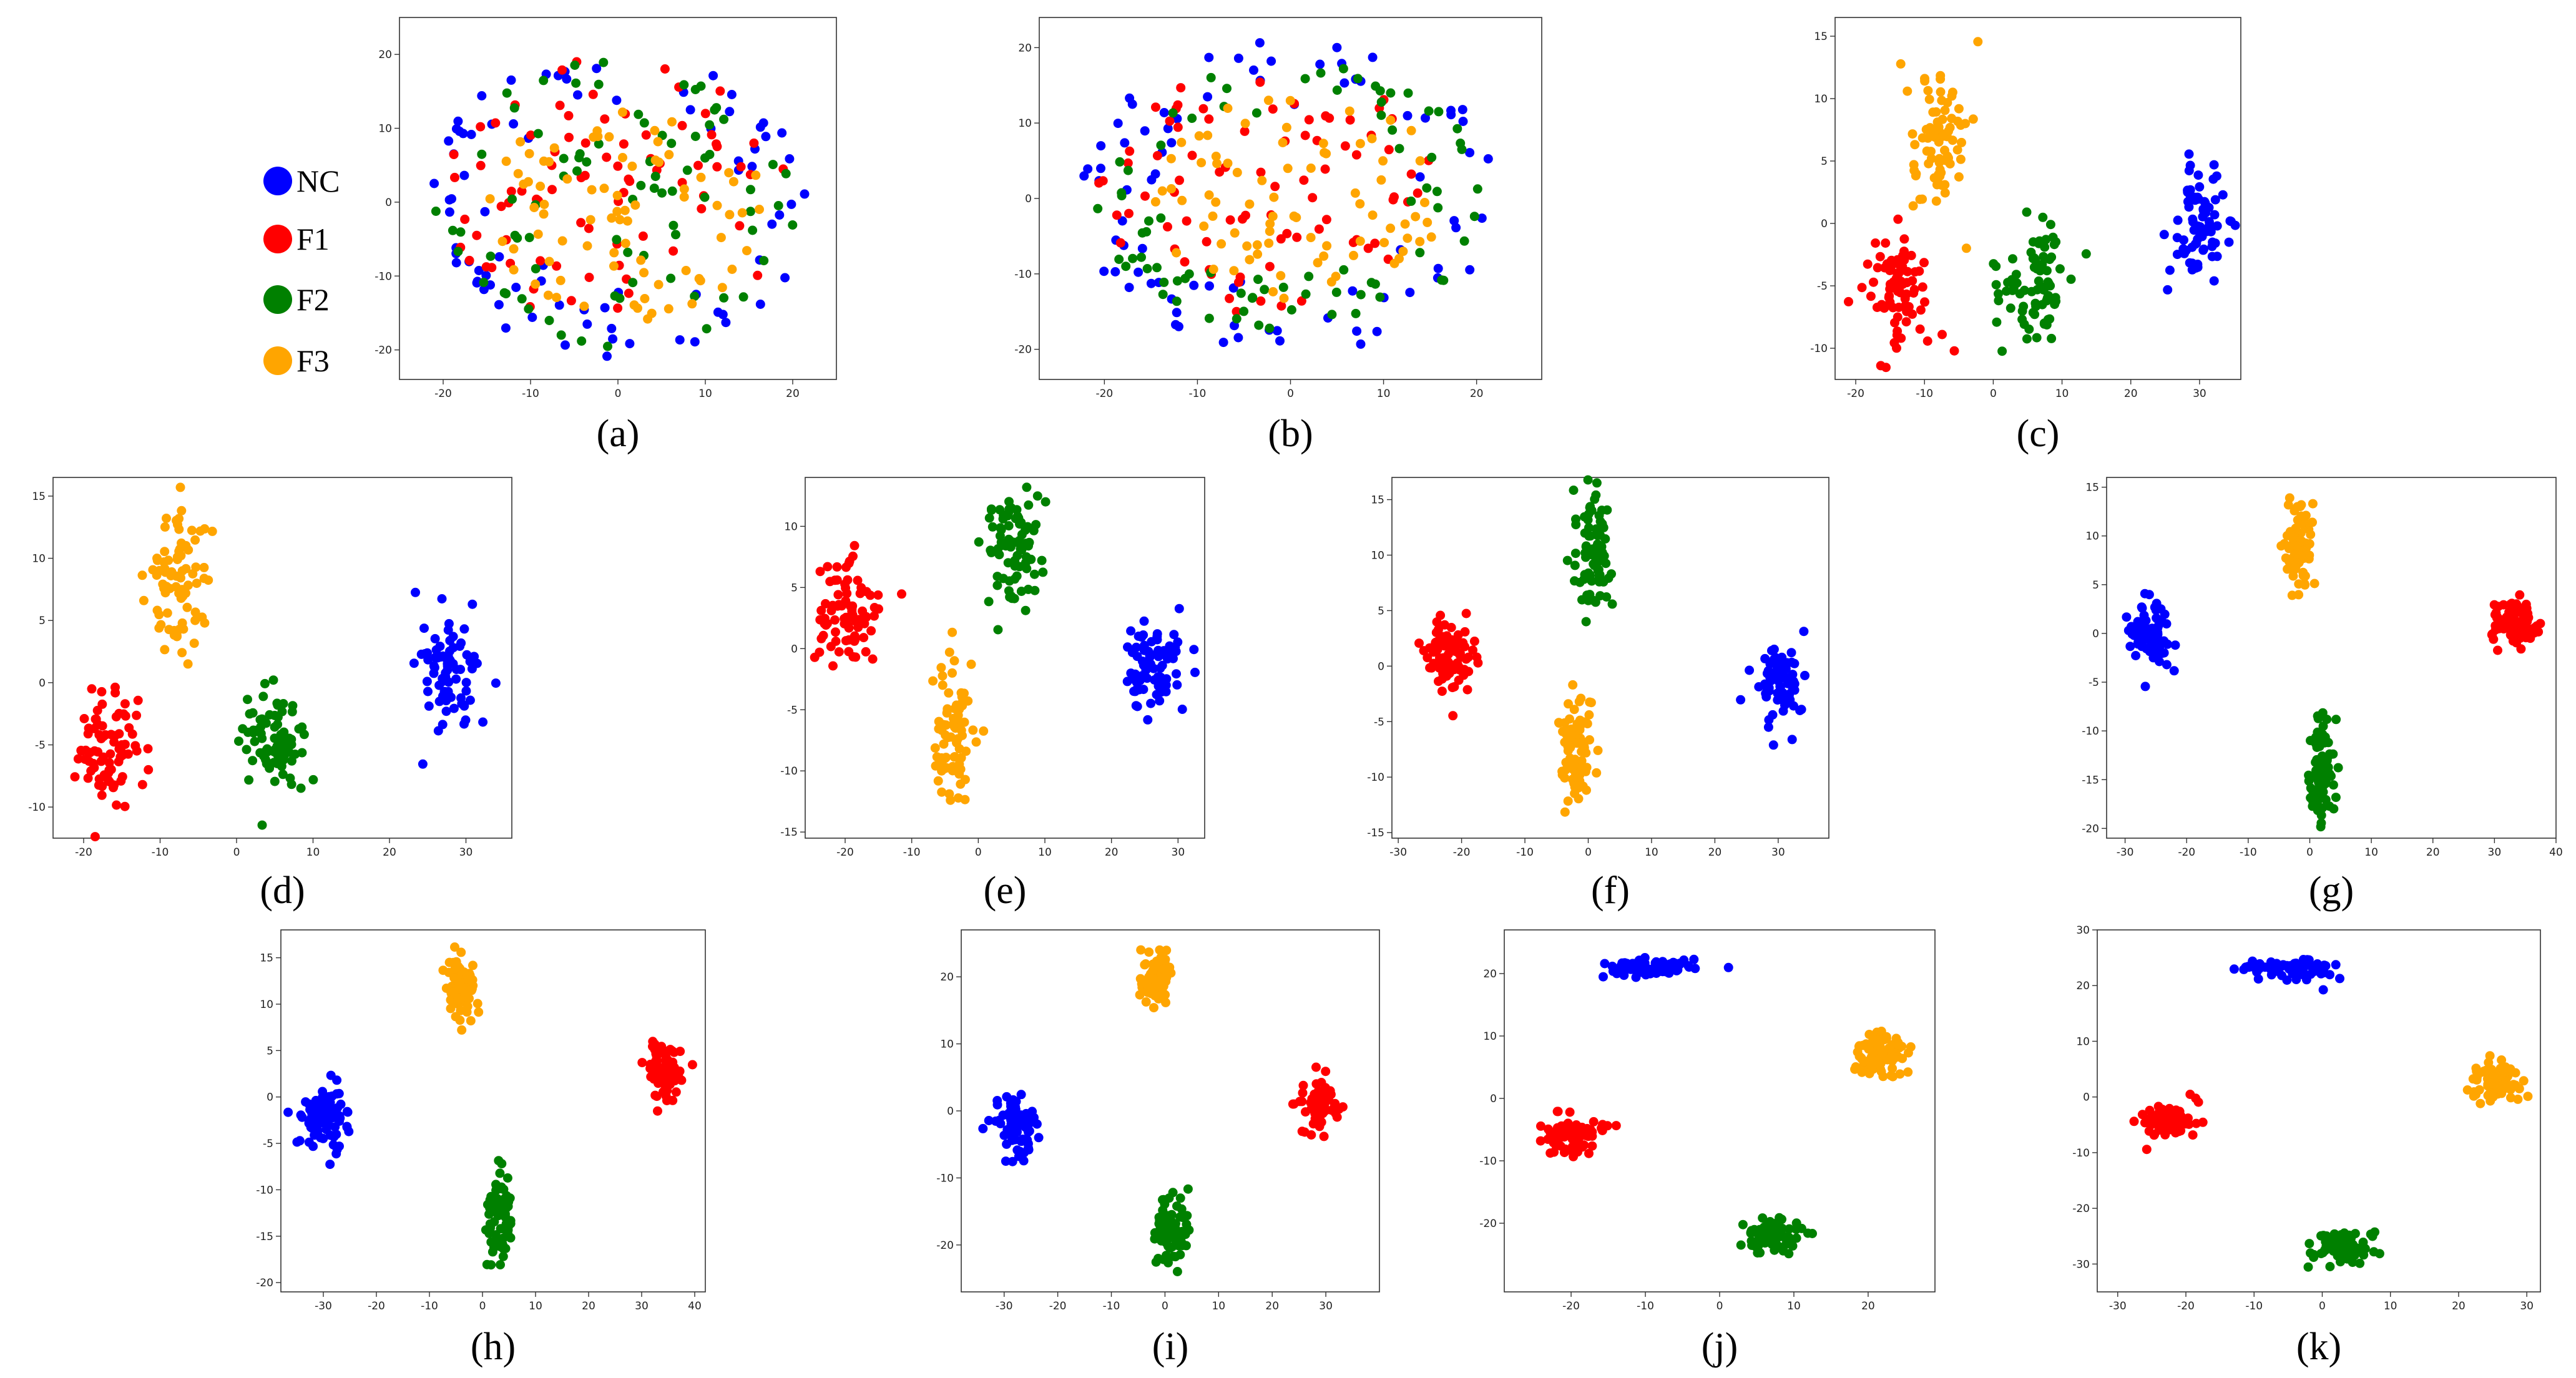 Image resolution: width=2576 pixels, height=1378 pixels. Describe the element at coordinates (1025, 123) in the screenshot. I see `y-tick-label: 10` at that location.